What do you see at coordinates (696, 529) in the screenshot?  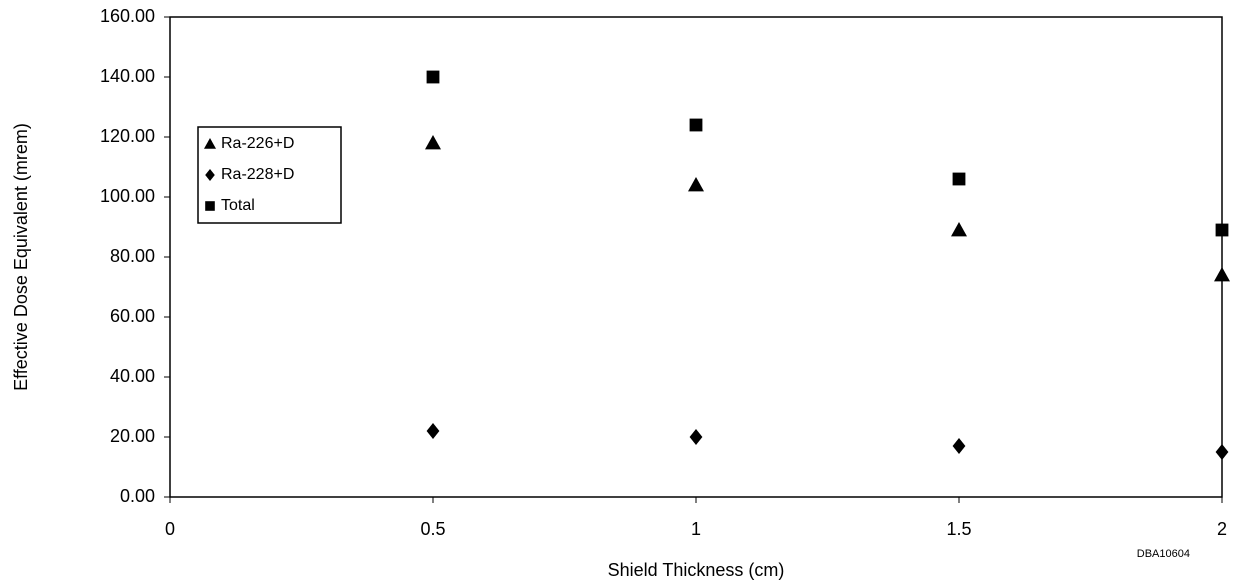 I see `x-tick-label: 1` at bounding box center [696, 529].